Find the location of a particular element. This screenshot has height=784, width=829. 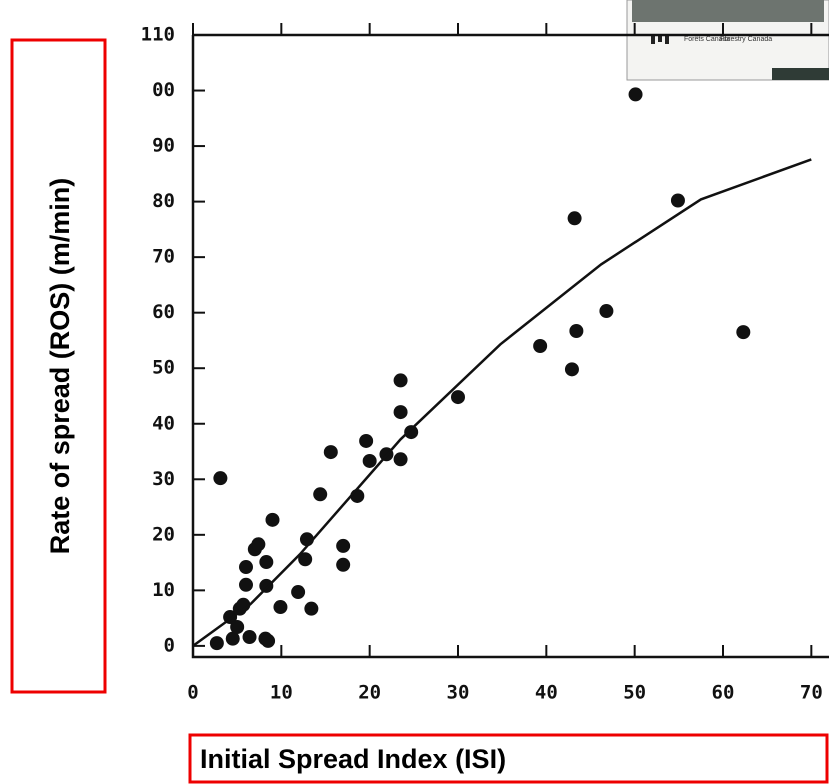

y-label-box is located at coordinates (58, 366).